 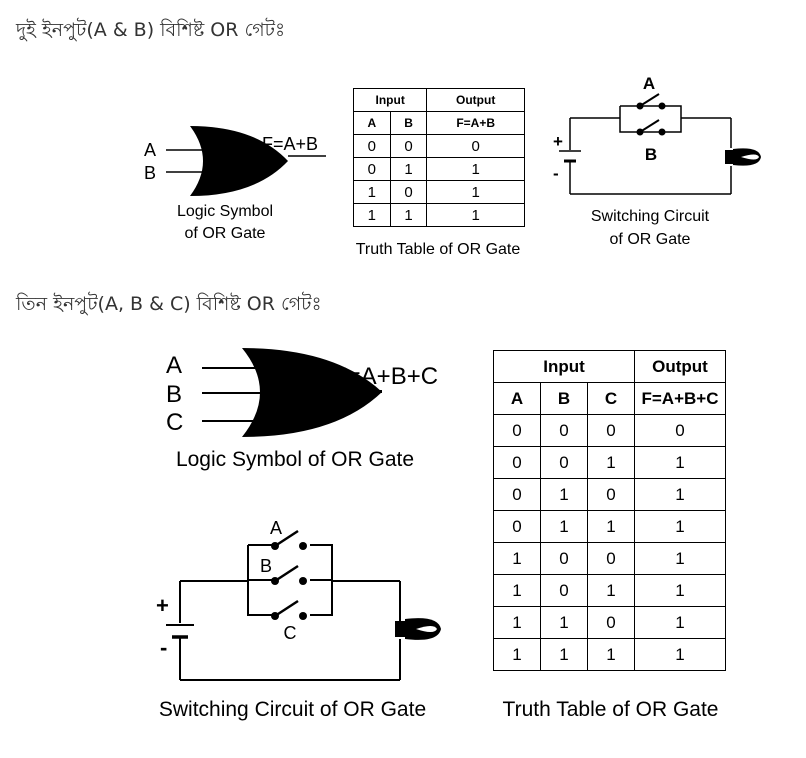 I want to click on section1-heading: দুই ইনপুট(A & B) বিশিষ্ট OR গেটঃ, so click(x=151, y=30).